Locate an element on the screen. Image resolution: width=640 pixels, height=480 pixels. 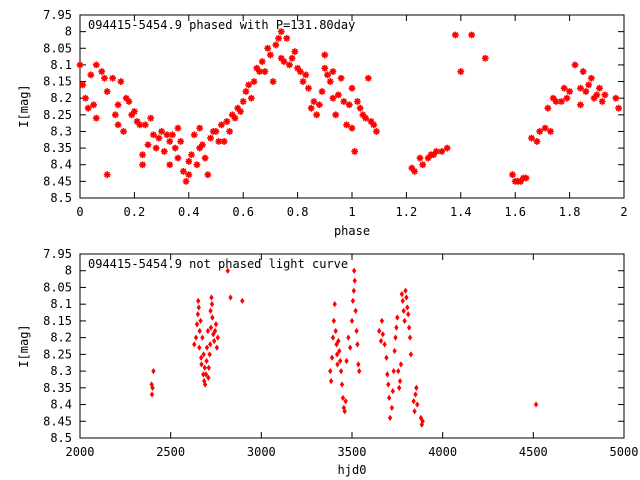
x-axis-title: phase is located at coordinates (352, 231).